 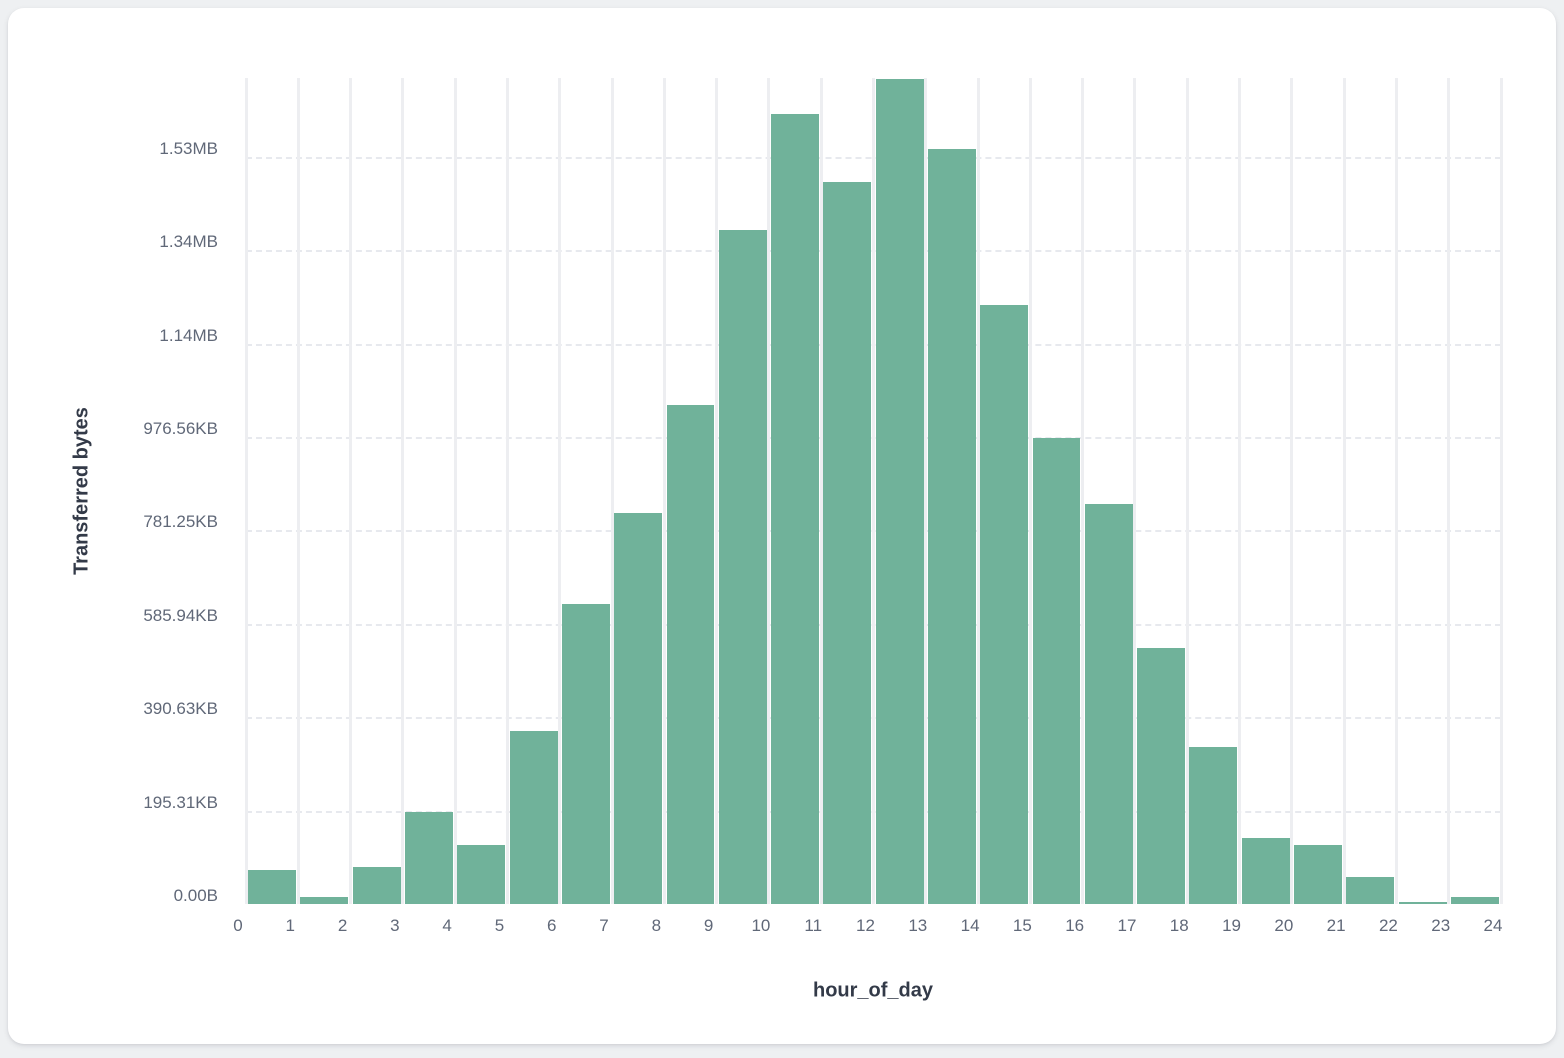 What do you see at coordinates (195, 895) in the screenshot?
I see `y-tick-label-0.00B: 0.00B` at bounding box center [195, 895].